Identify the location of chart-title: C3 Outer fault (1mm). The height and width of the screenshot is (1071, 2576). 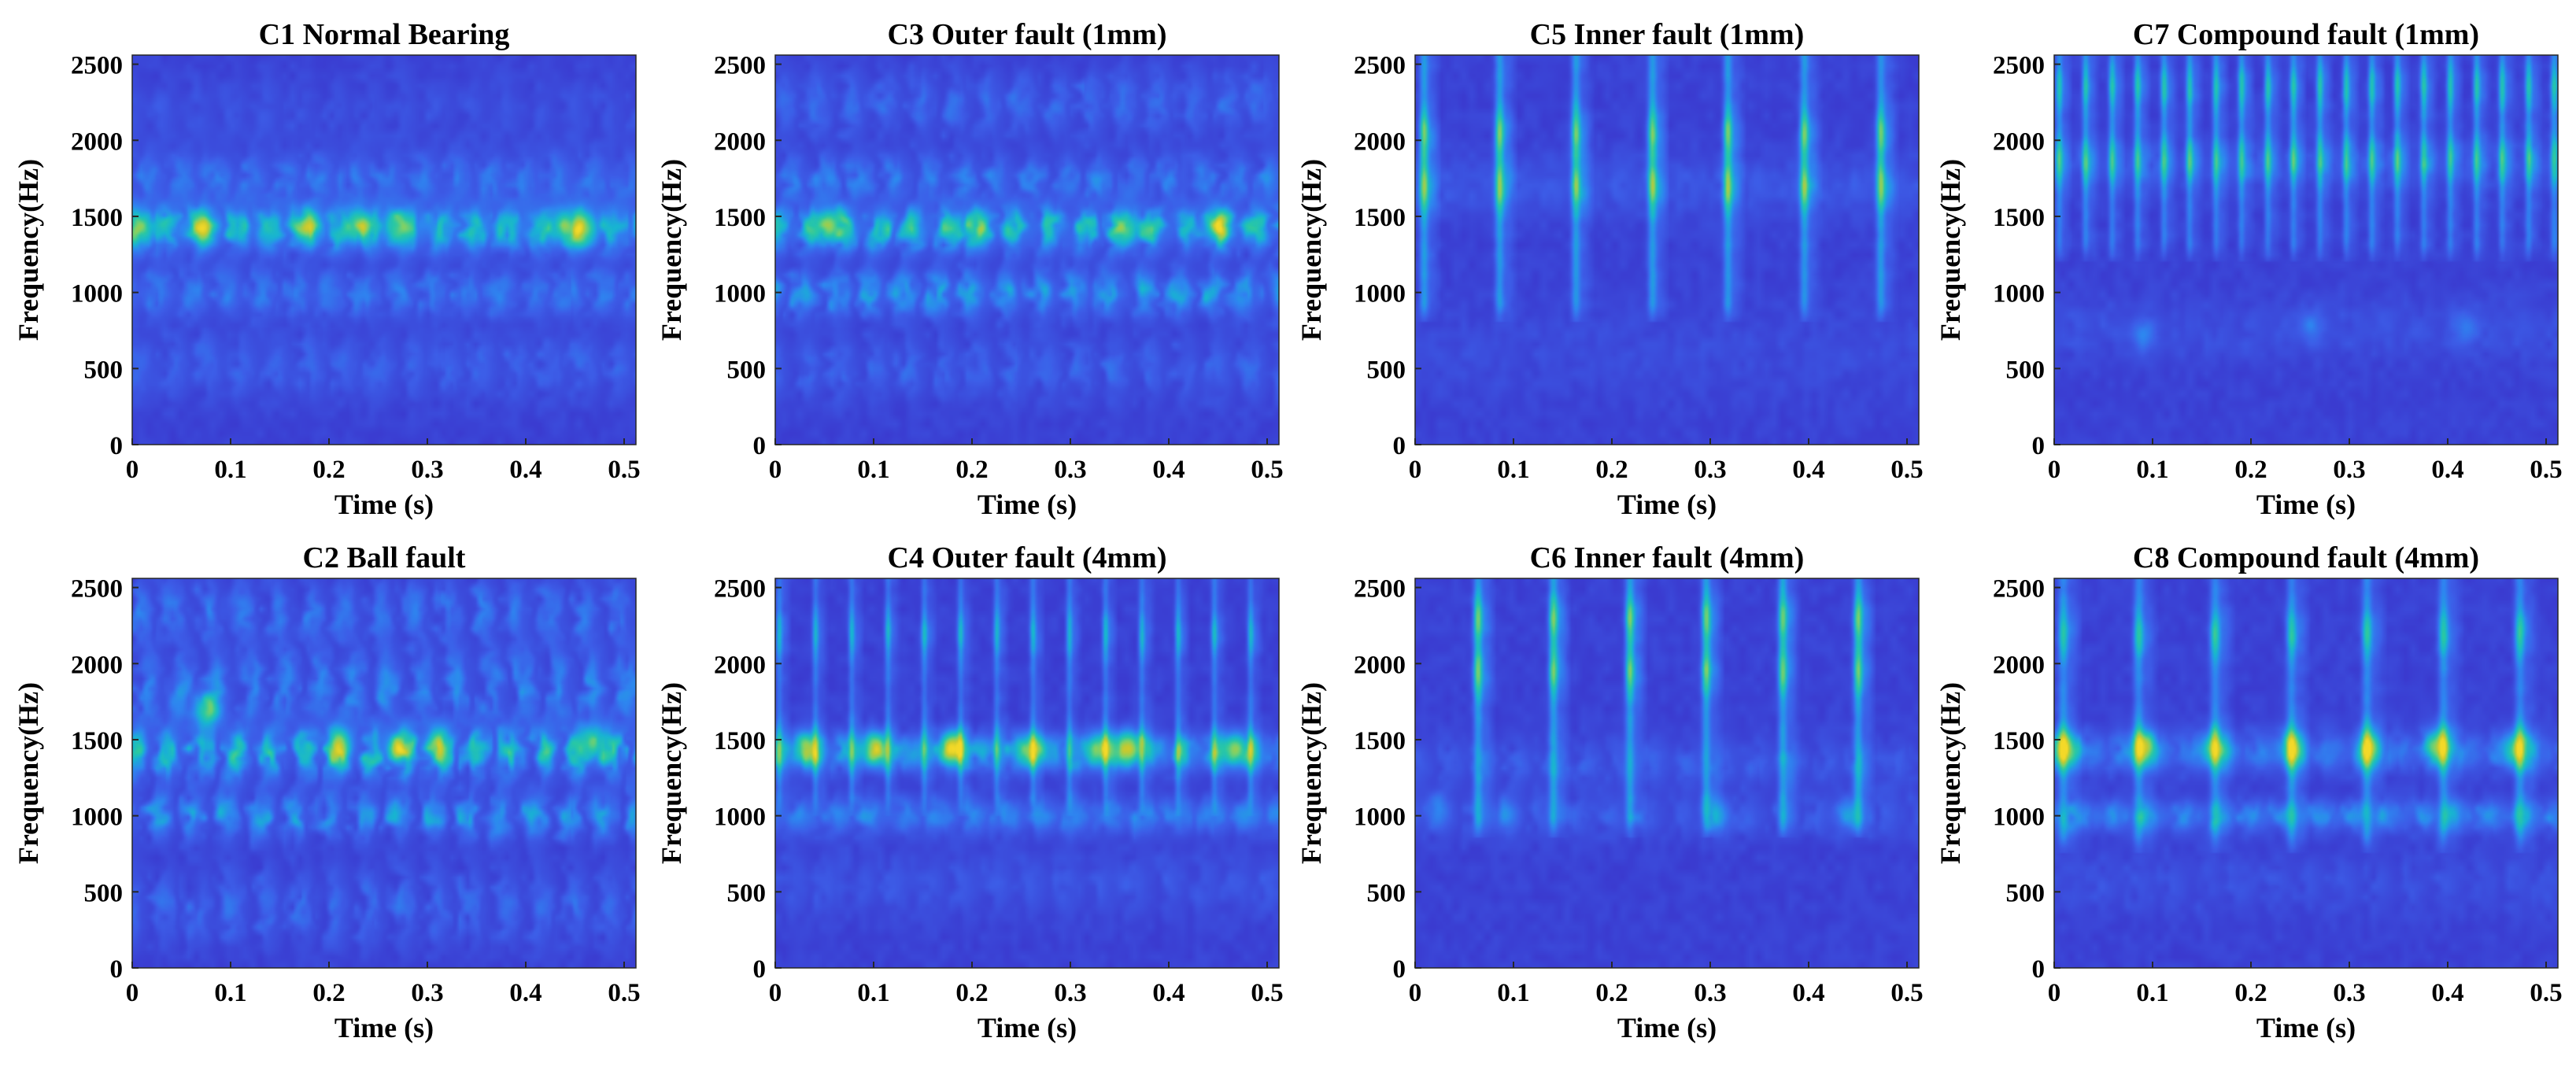
(1027, 34).